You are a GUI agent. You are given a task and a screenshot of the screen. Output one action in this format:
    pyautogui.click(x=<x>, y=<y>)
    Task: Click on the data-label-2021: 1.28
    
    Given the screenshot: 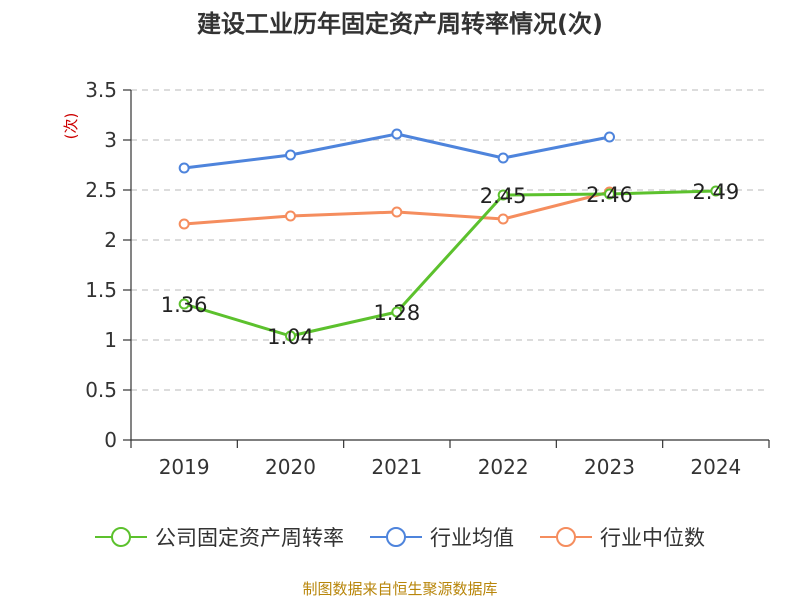 What is the action you would take?
    pyautogui.click(x=396, y=313)
    